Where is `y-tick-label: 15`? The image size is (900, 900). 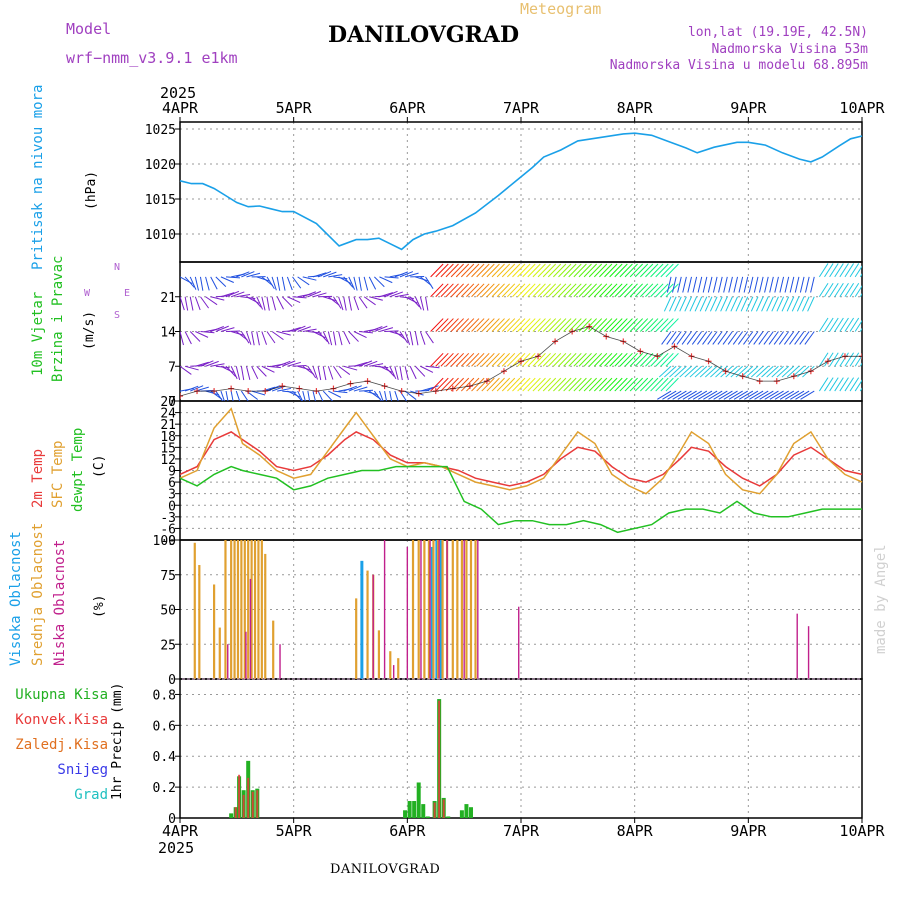 y-tick-label: 15 is located at coordinates (168, 448).